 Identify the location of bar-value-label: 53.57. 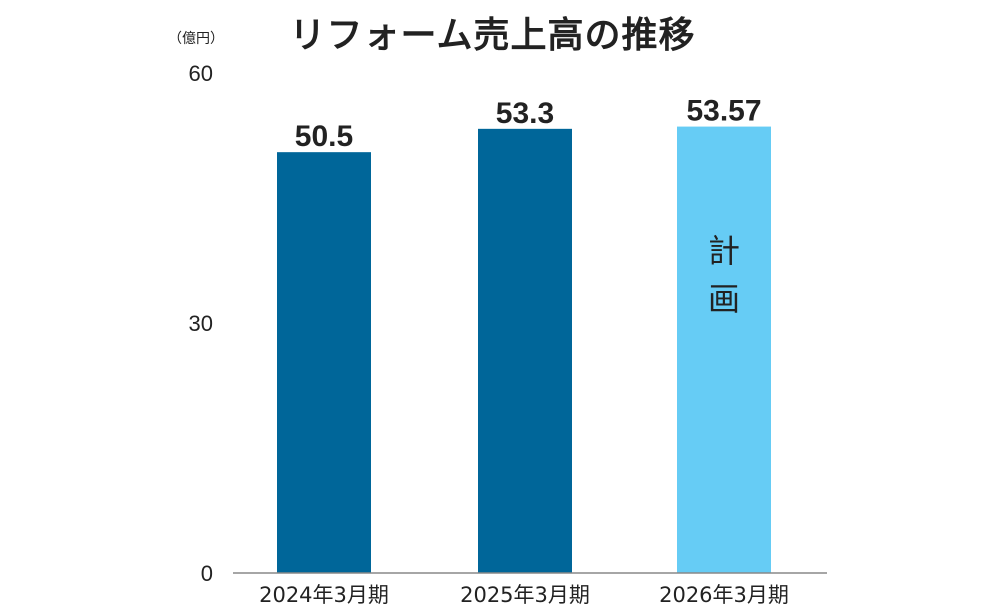
(723, 111).